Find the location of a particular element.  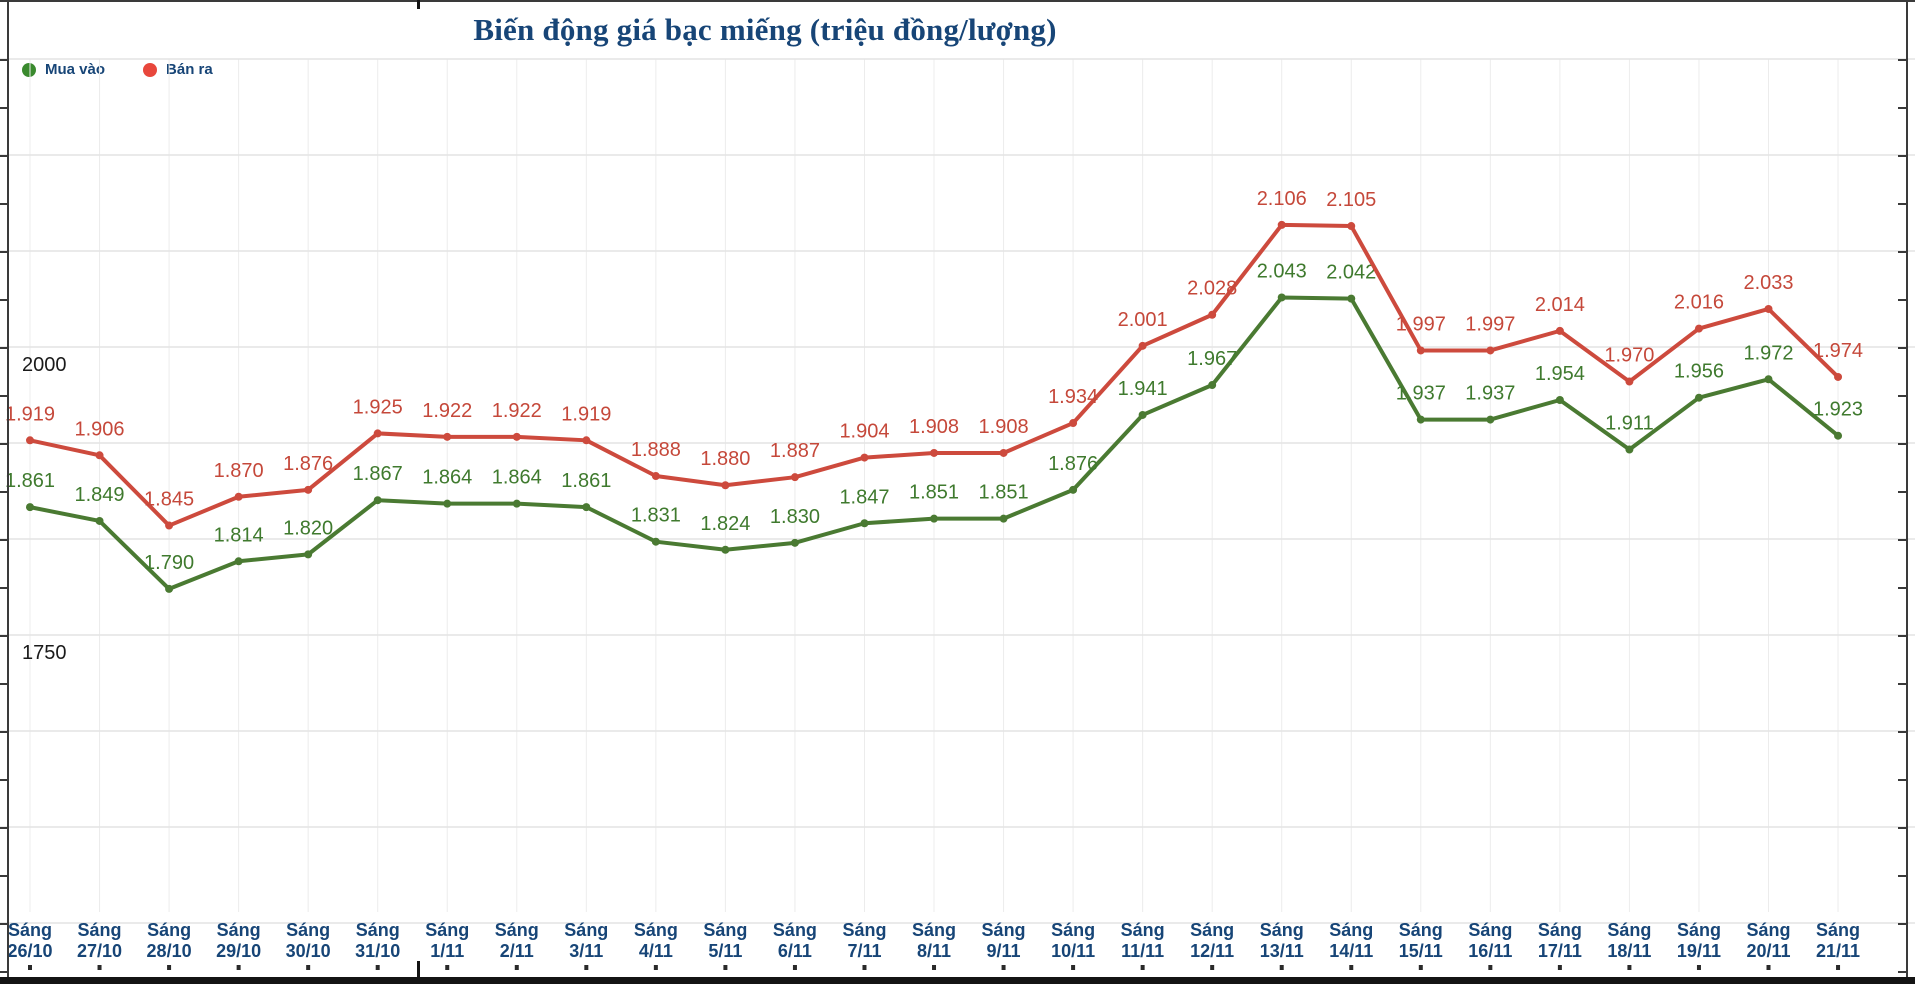

legend-dot-icon is located at coordinates (150, 69).